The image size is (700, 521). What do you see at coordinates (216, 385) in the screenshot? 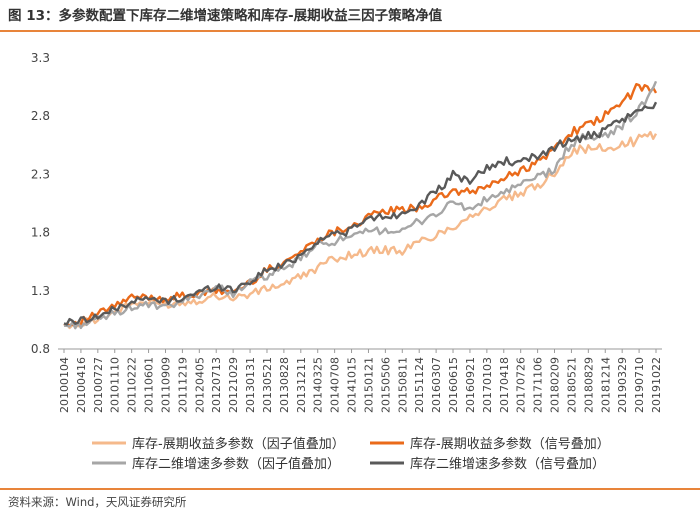
I see `x-tick-label: 20120713` at bounding box center [216, 385].